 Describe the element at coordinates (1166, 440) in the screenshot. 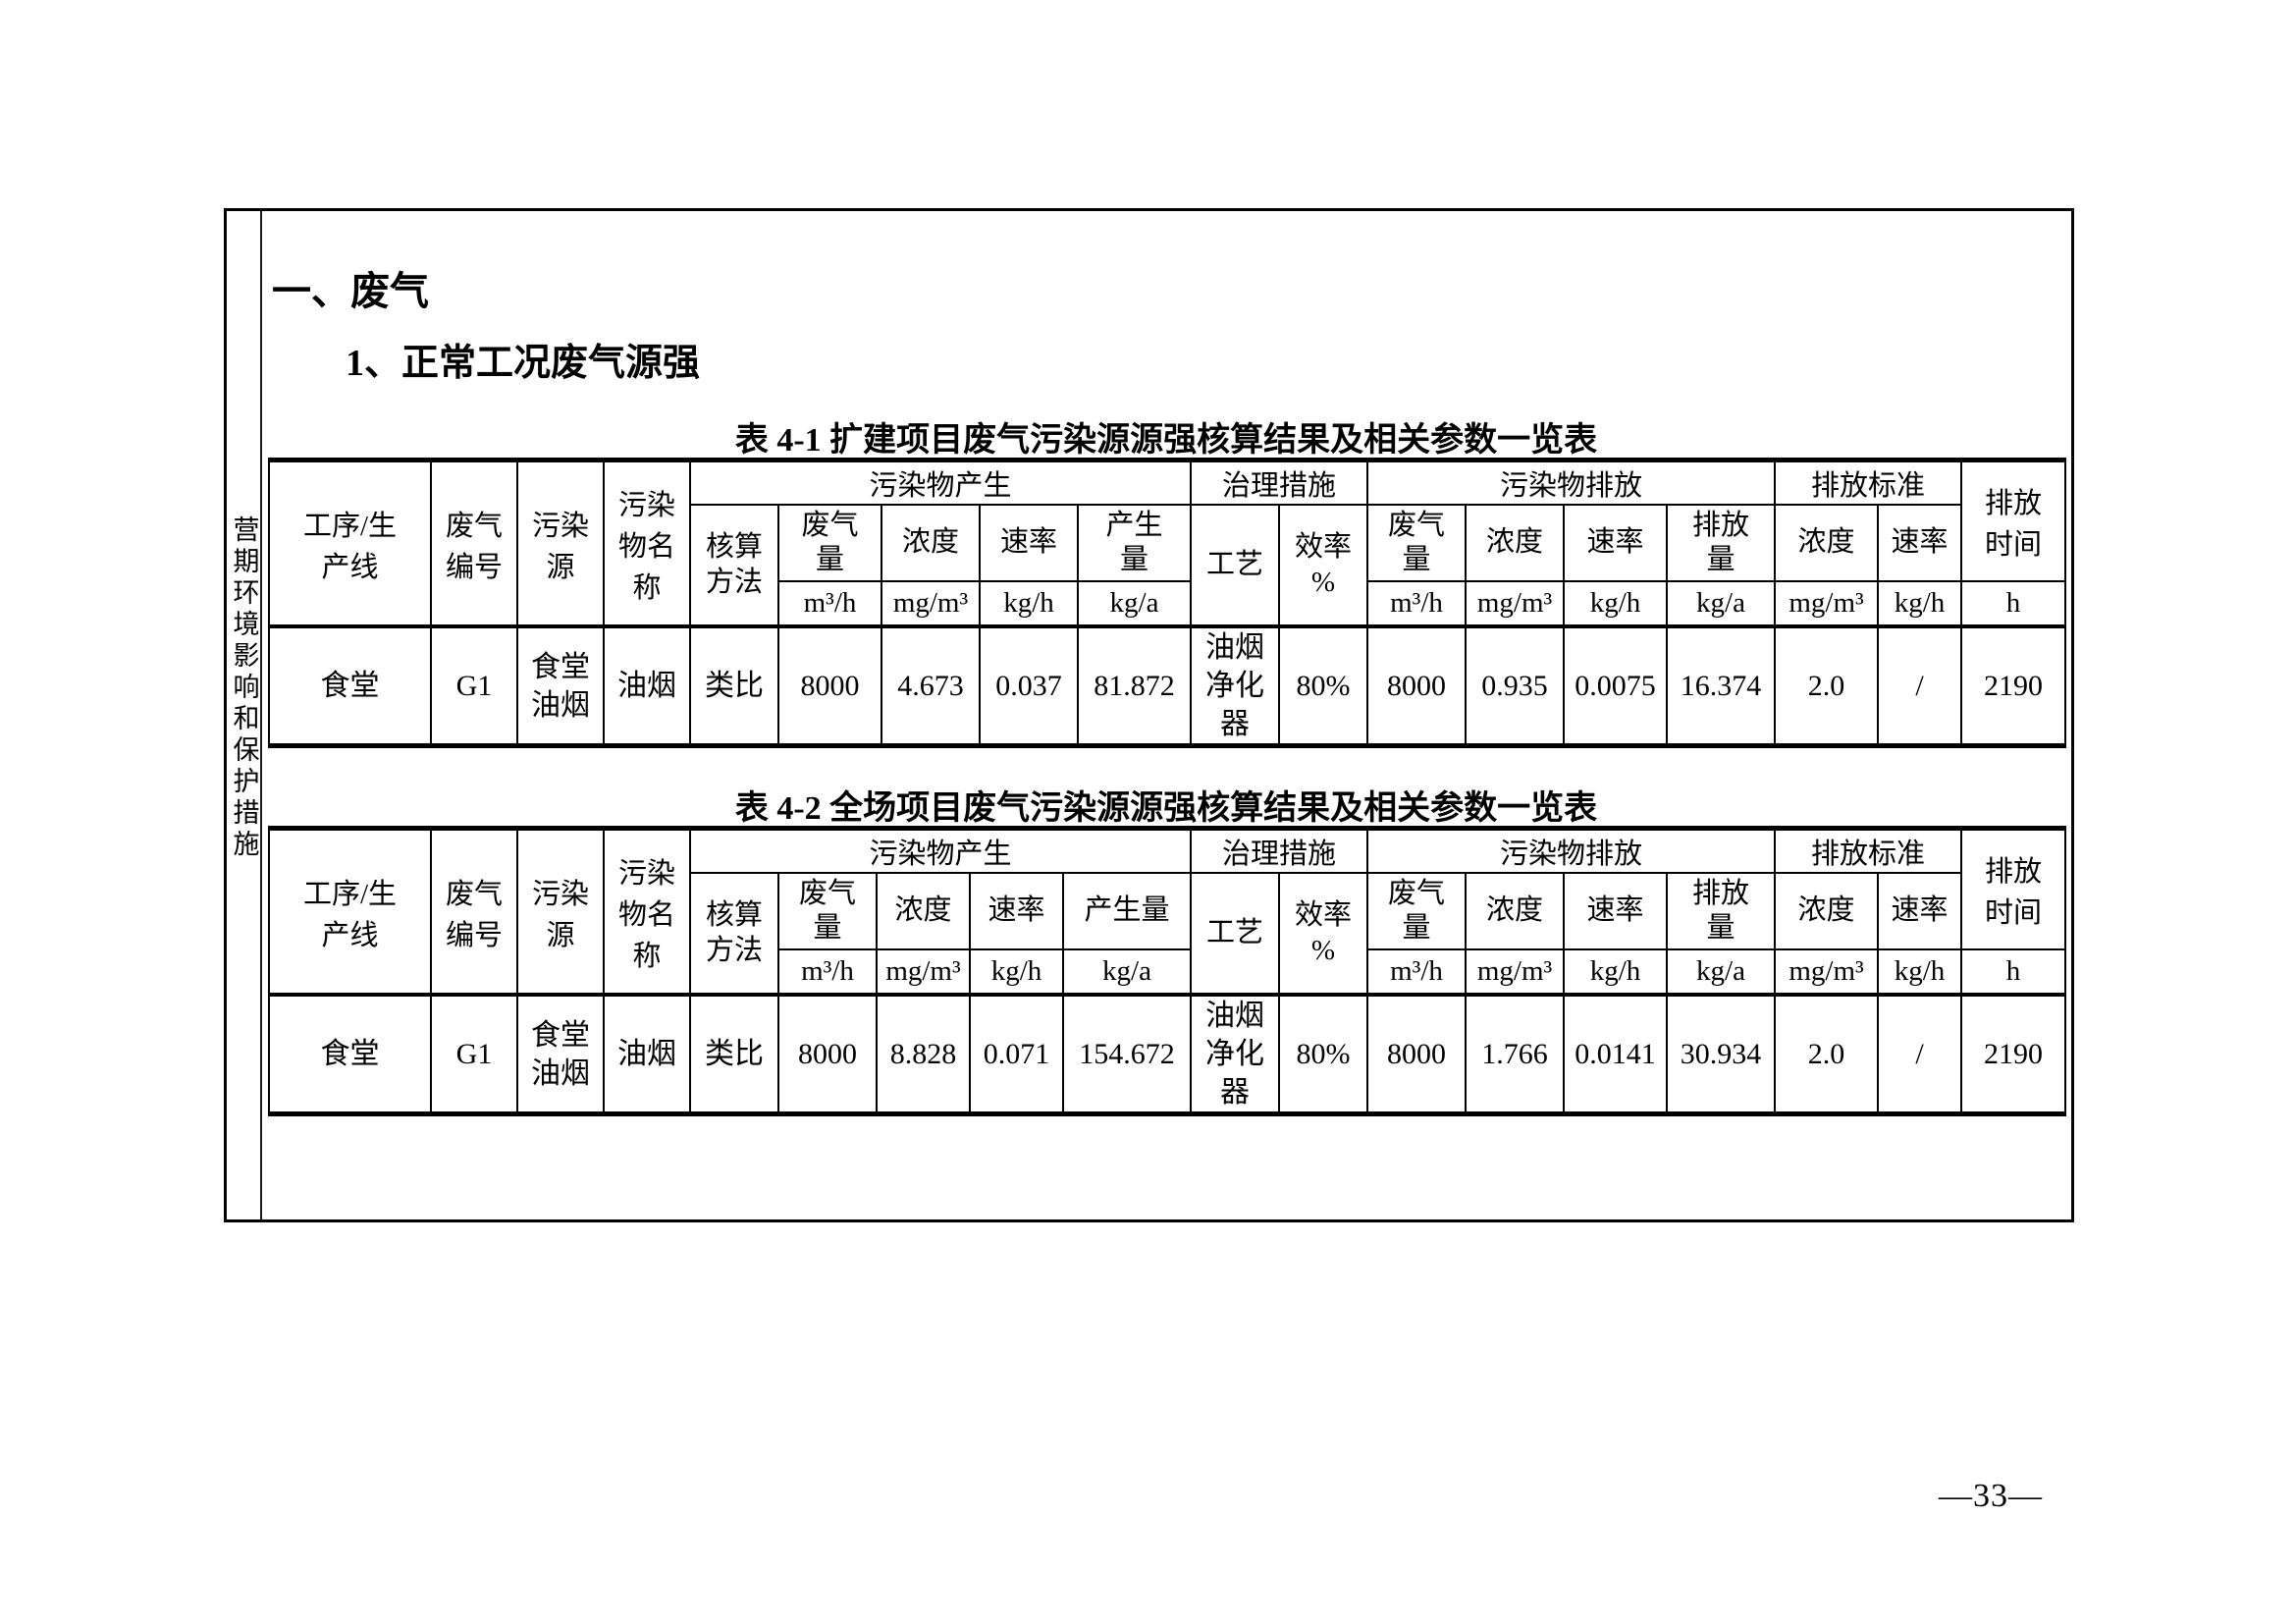

I see `table-4-1-title: 表 4-1 扩建项目废气污染源源强核算结果及相关参数一览表` at that location.